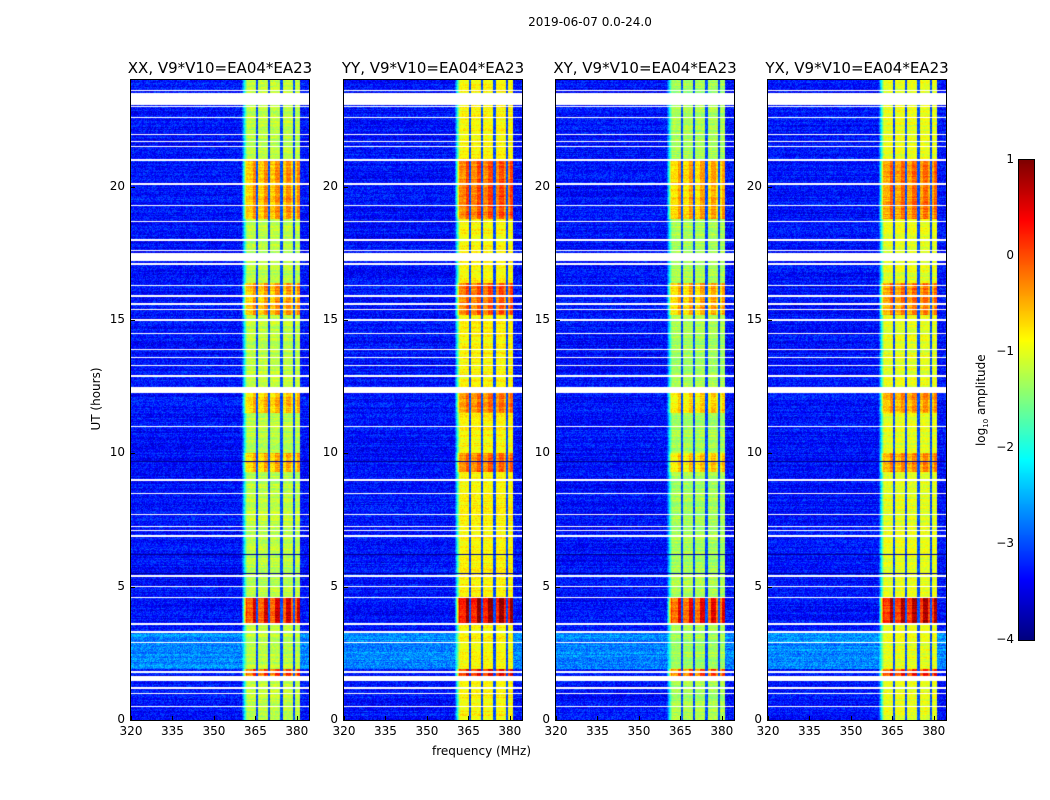 The image size is (1050, 800). I want to click on panel-title: XX, V9*V10=EA04*EA23, so click(220, 68).